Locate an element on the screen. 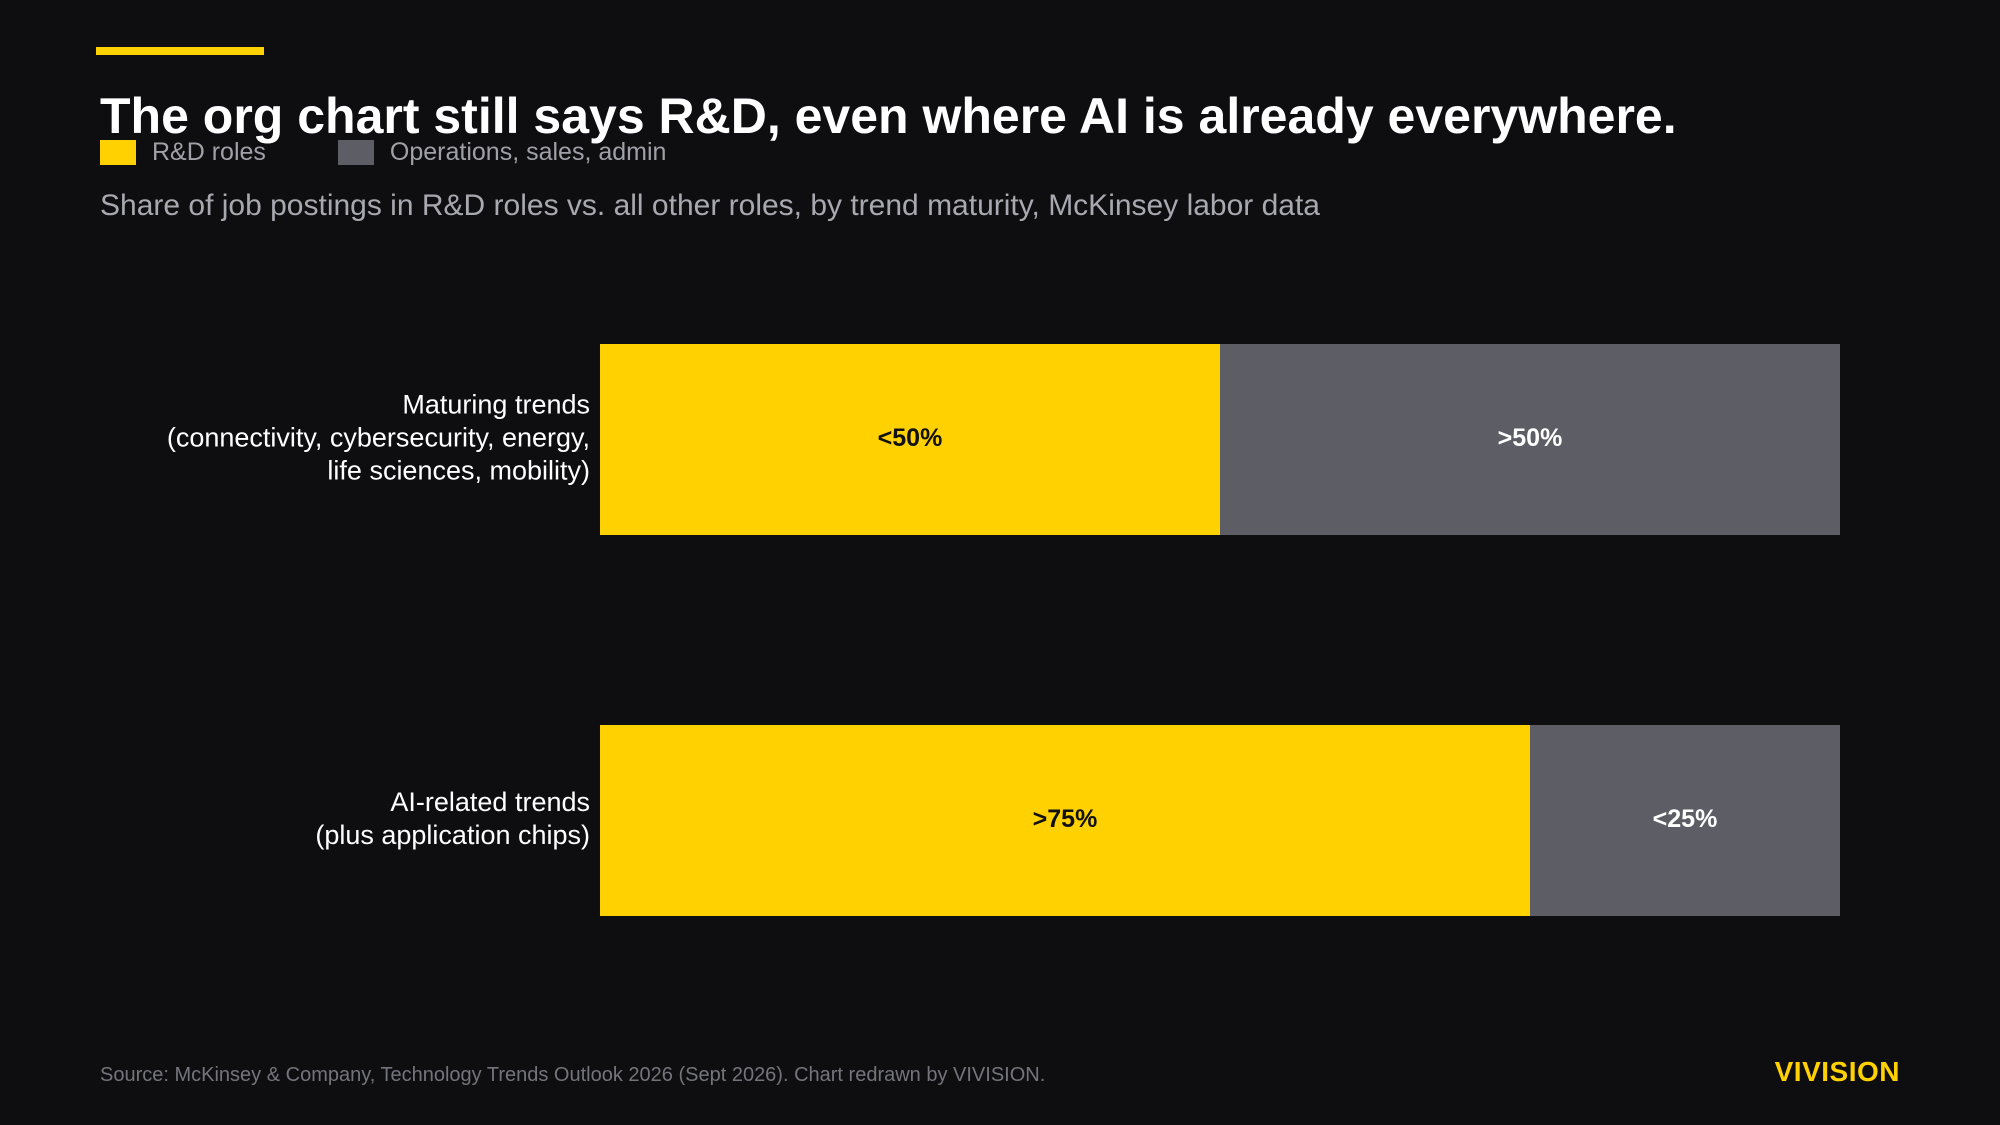  legend-item-rd: R&D roles is located at coordinates (183, 152).